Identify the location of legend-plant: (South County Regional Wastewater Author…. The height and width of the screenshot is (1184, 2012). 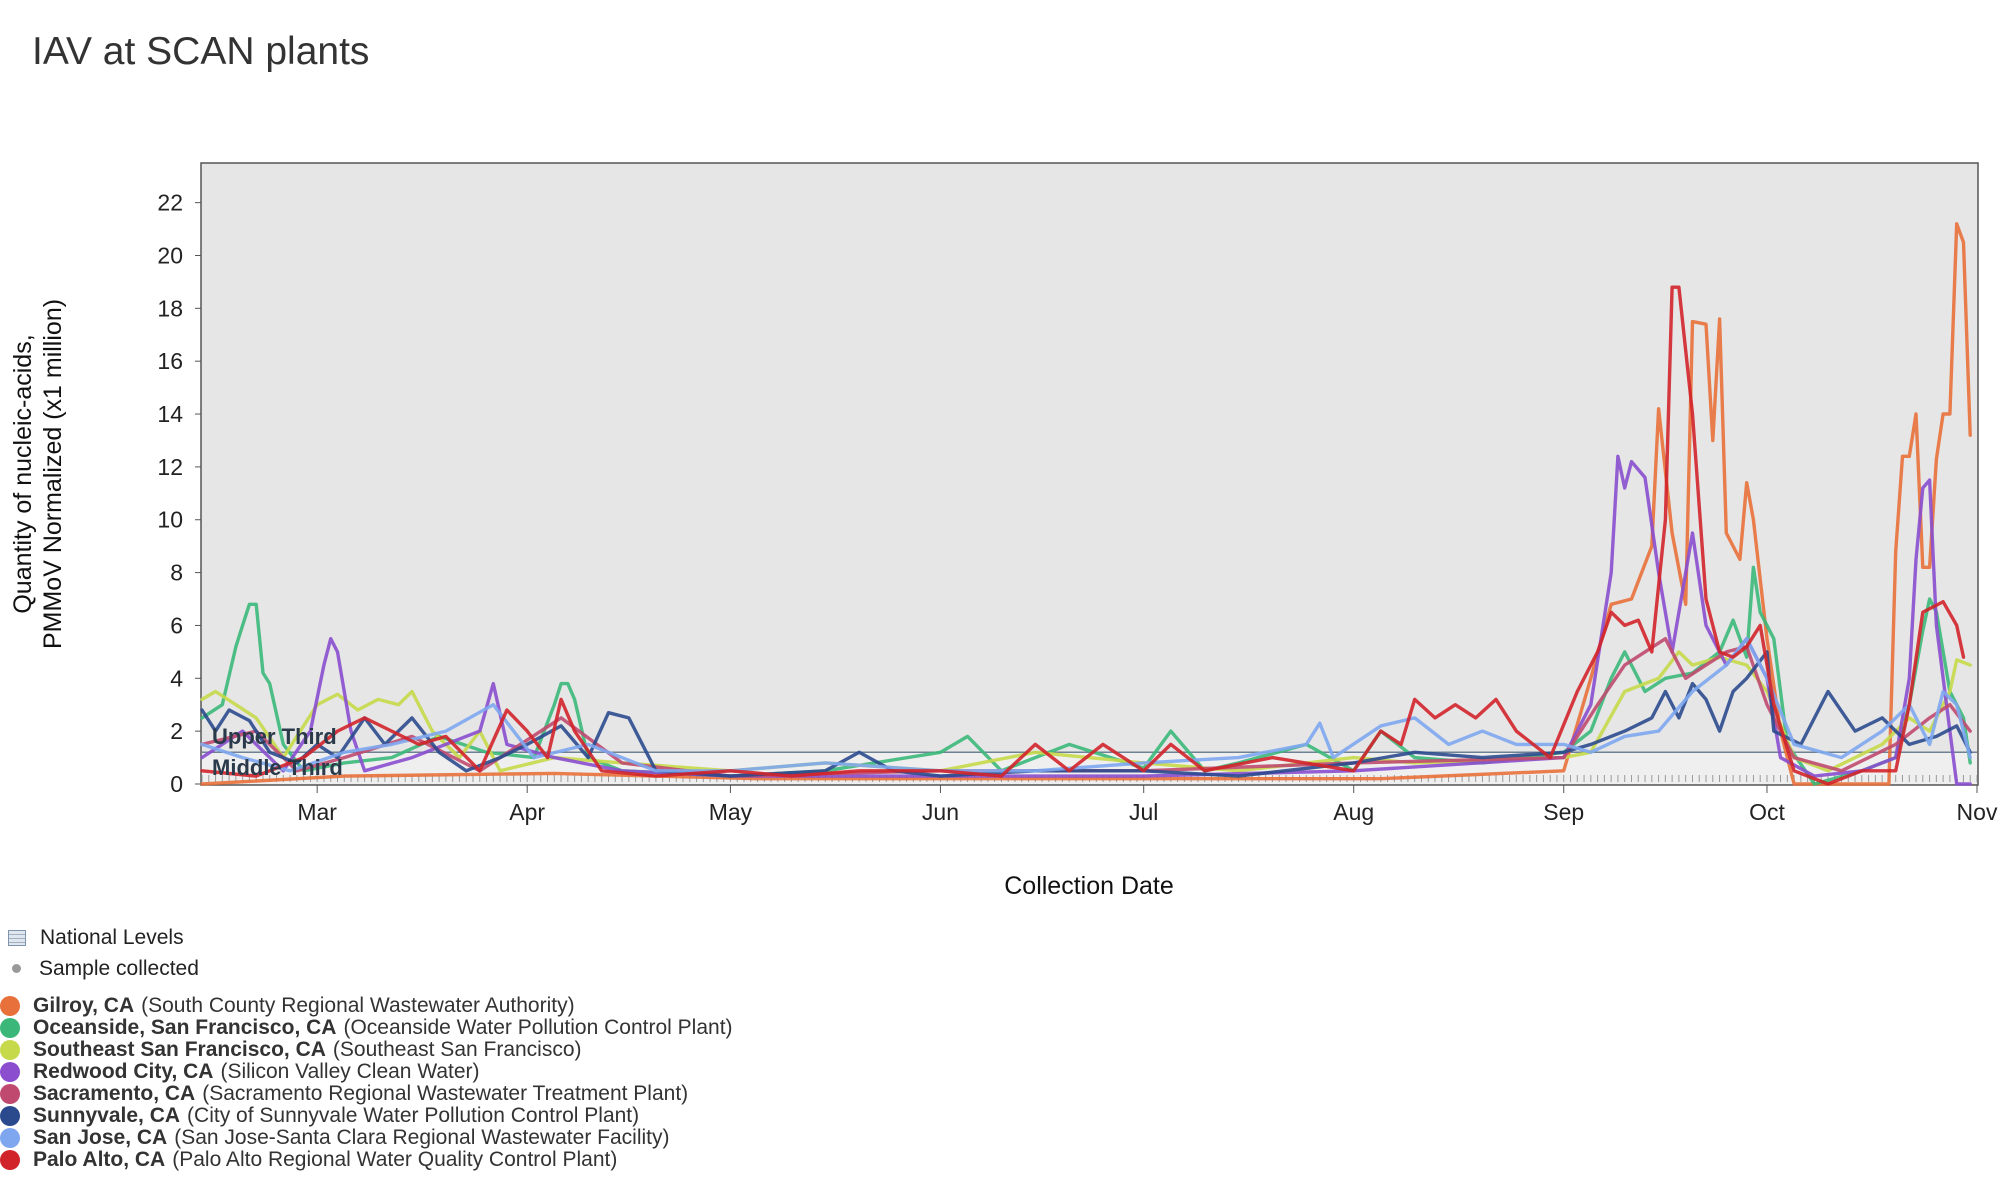
(358, 1005).